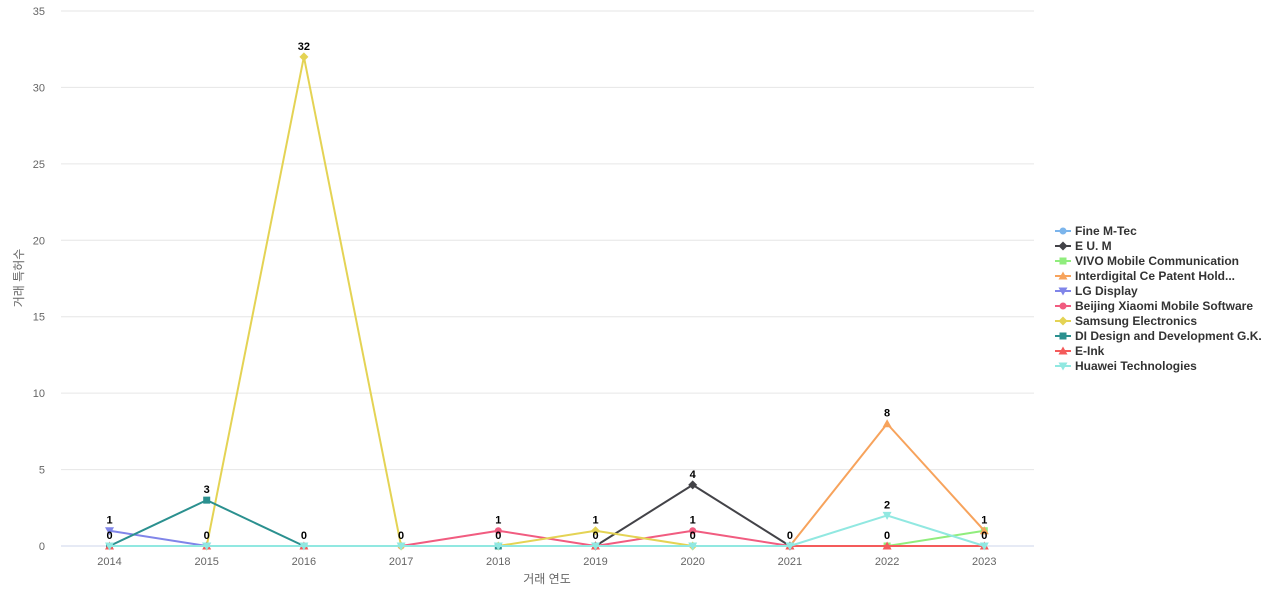 The height and width of the screenshot is (600, 1280). What do you see at coordinates (498, 562) in the screenshot?
I see `x-tick-label: 2018` at bounding box center [498, 562].